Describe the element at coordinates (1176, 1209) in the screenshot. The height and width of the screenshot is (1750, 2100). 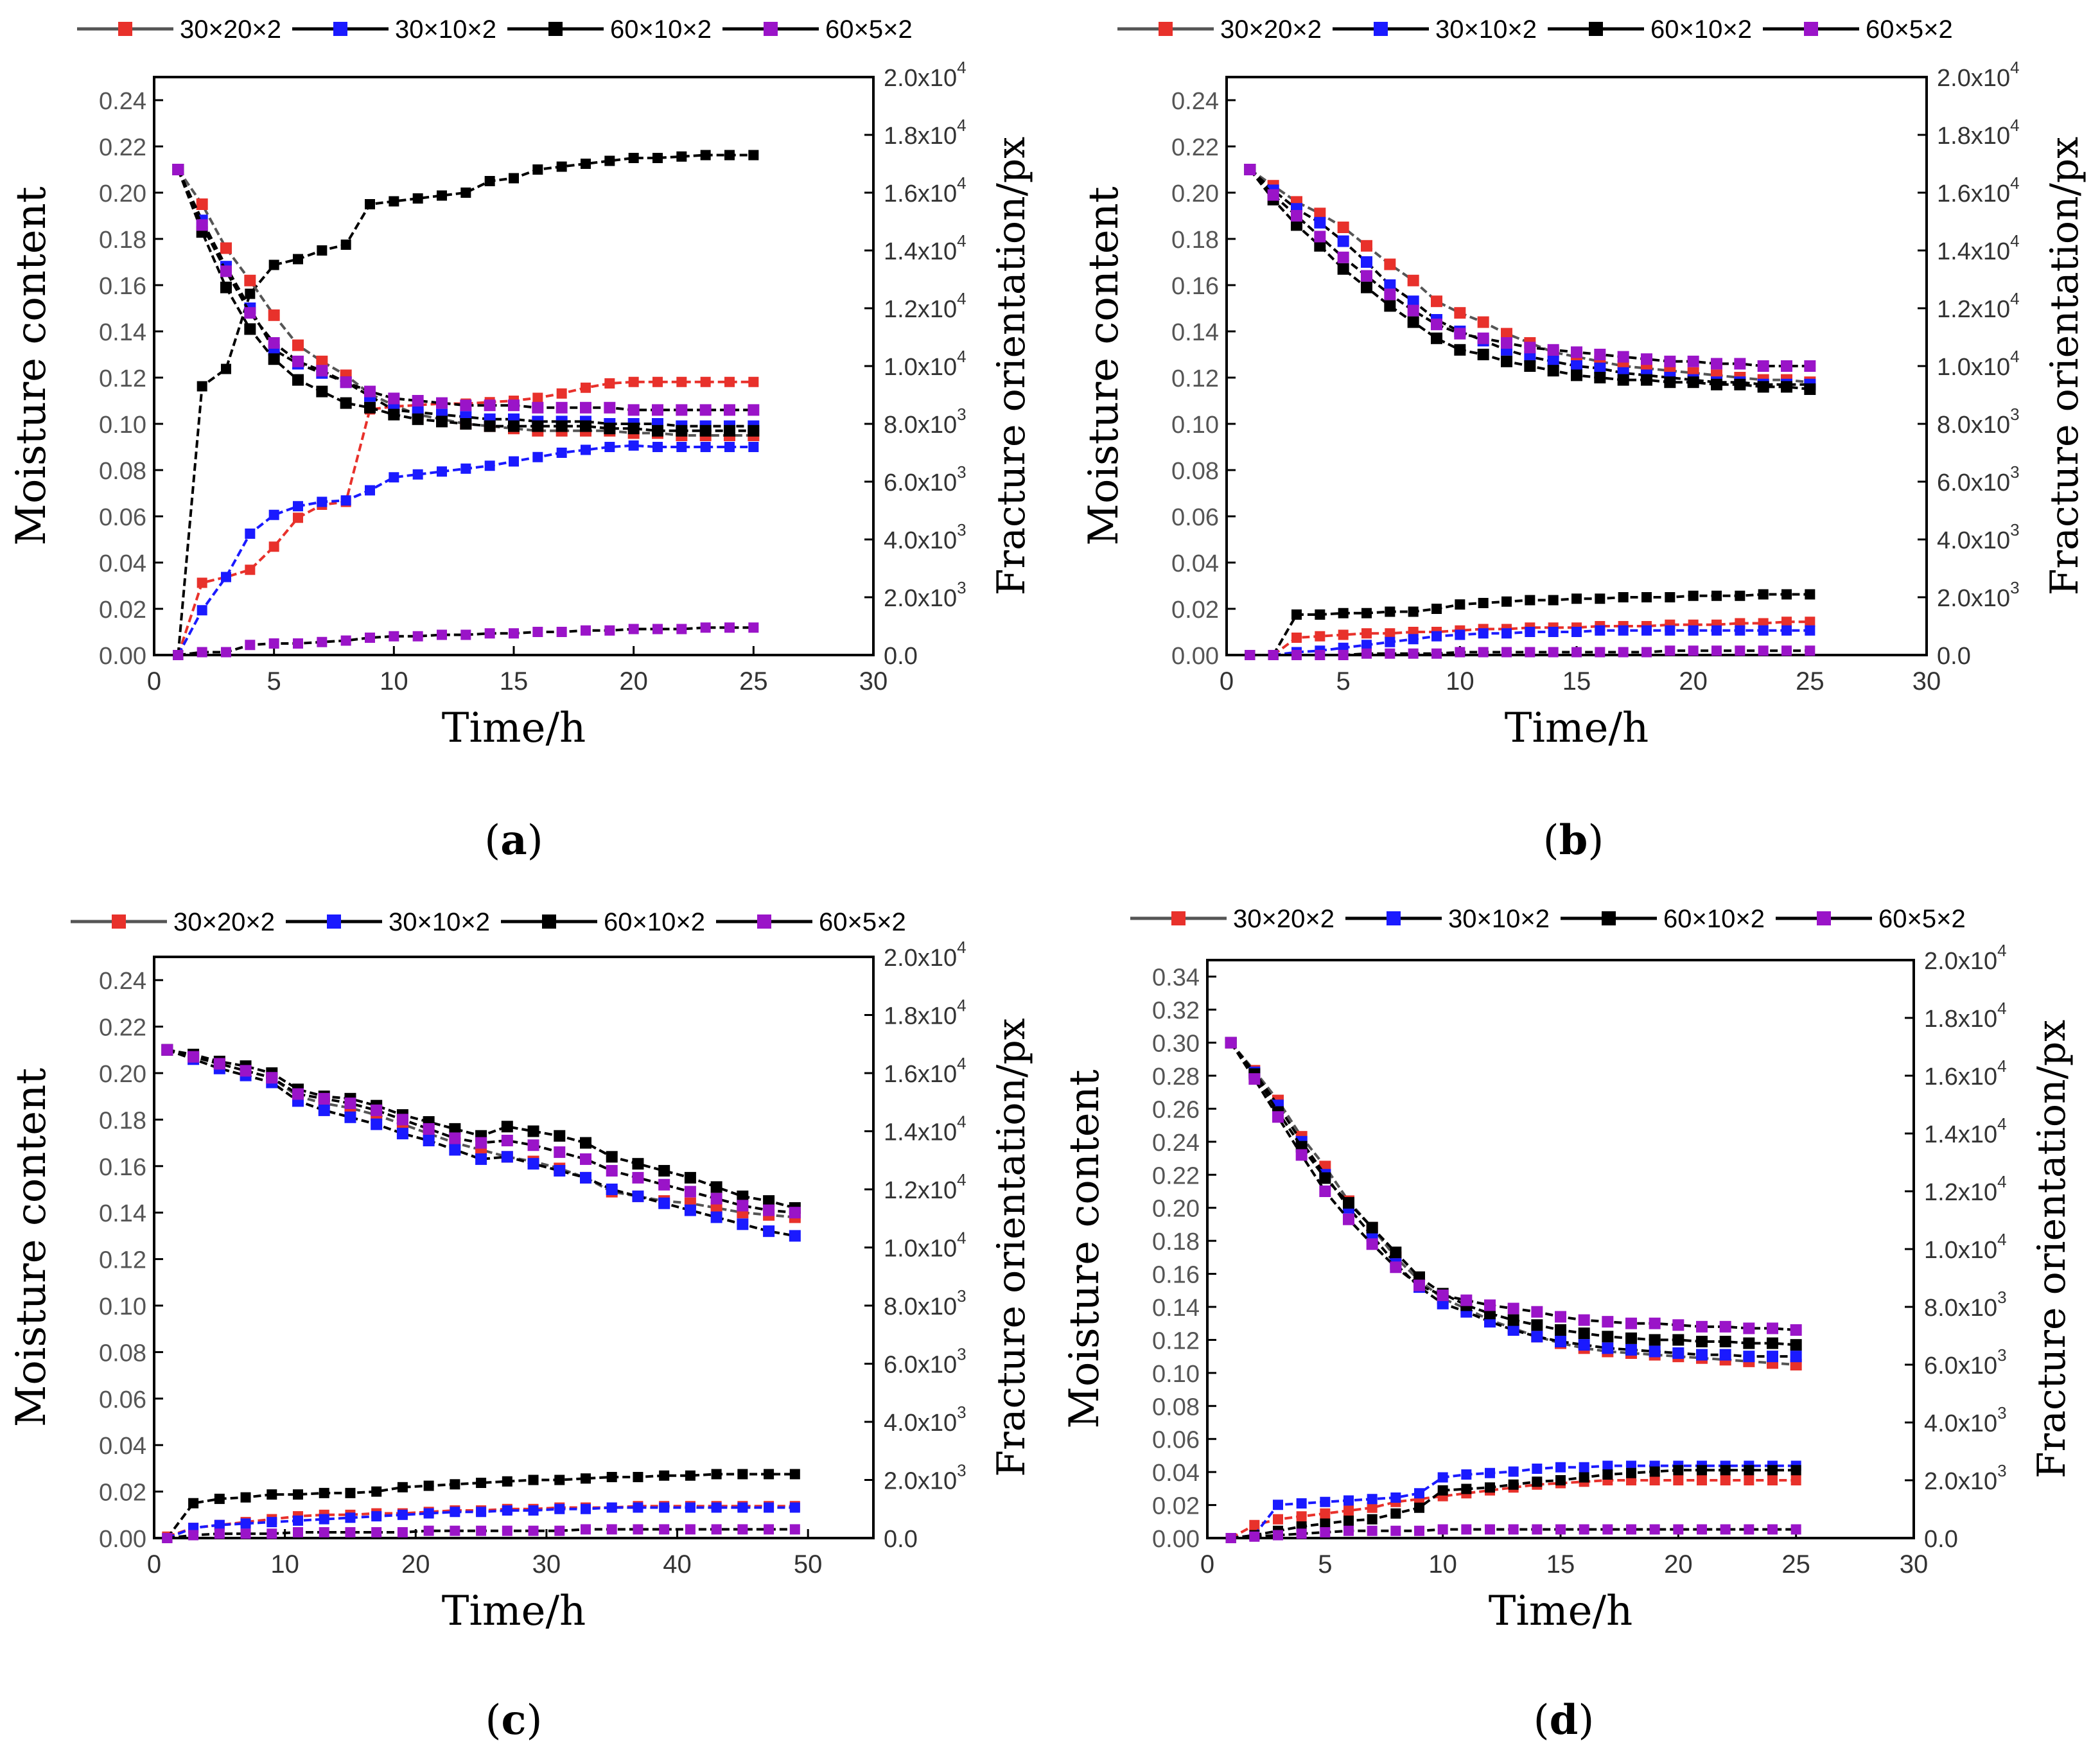
I see `y-tick-label: 0.20` at that location.